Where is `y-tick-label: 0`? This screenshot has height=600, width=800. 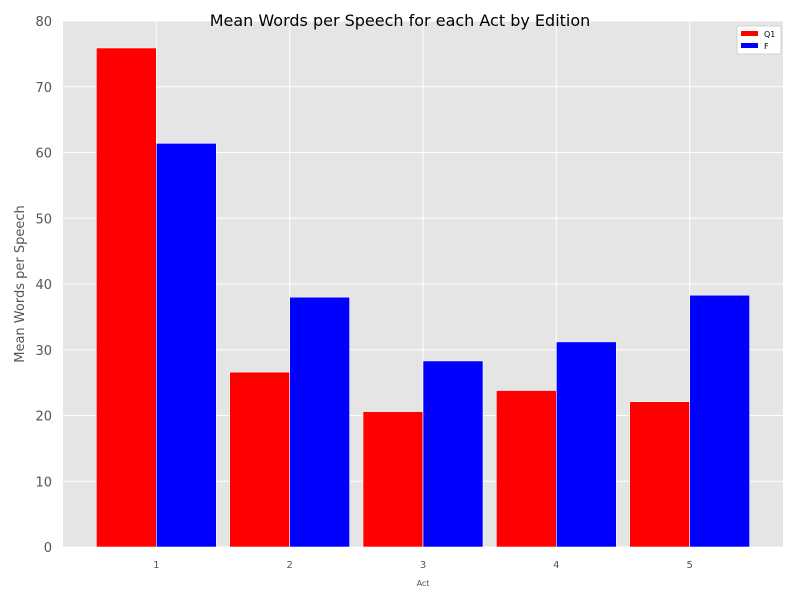 y-tick-label: 0 is located at coordinates (48, 548).